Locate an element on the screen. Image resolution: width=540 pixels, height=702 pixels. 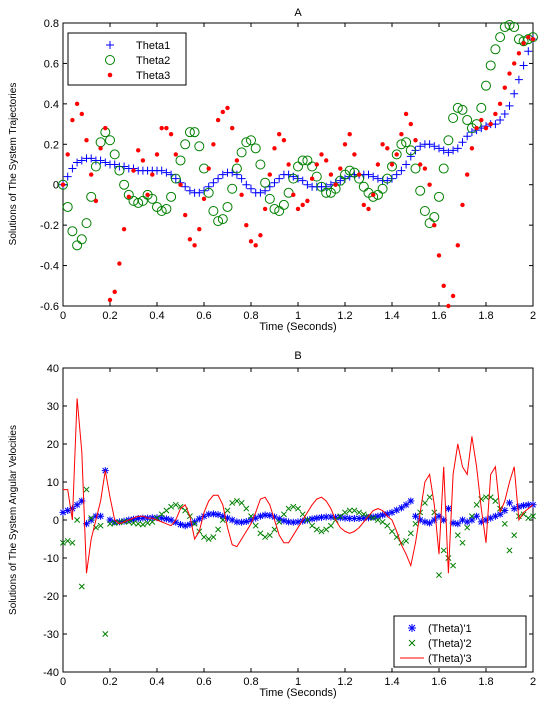
legend-entry-theta2: Theta2 is located at coordinates (153, 61).